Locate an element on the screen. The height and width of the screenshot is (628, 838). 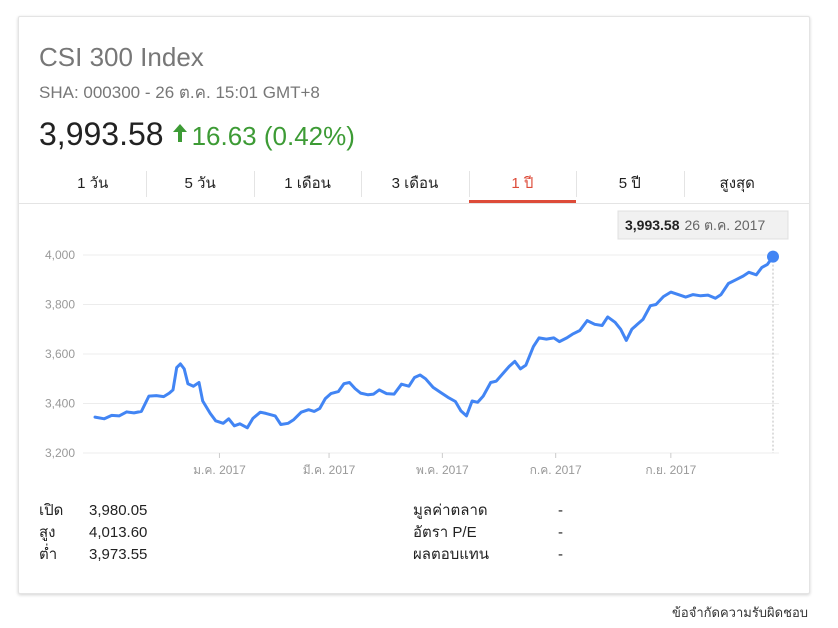
tooltip-date: 26 ต.ค. 2017 is located at coordinates (725, 225).